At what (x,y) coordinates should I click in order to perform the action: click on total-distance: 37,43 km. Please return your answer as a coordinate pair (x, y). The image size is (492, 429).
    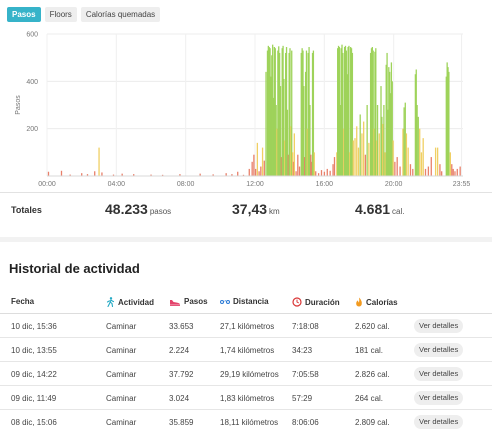
    Looking at the image, I should click on (256, 210).